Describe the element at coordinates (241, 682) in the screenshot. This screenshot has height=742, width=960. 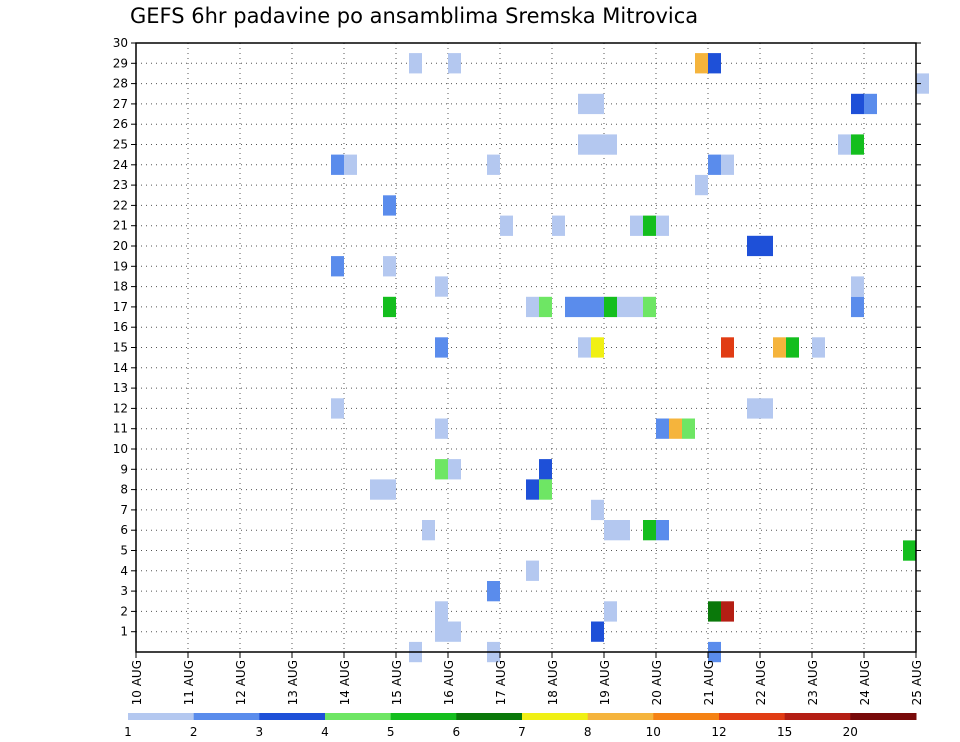
I see `x-tick-label: 12 AUG` at that location.